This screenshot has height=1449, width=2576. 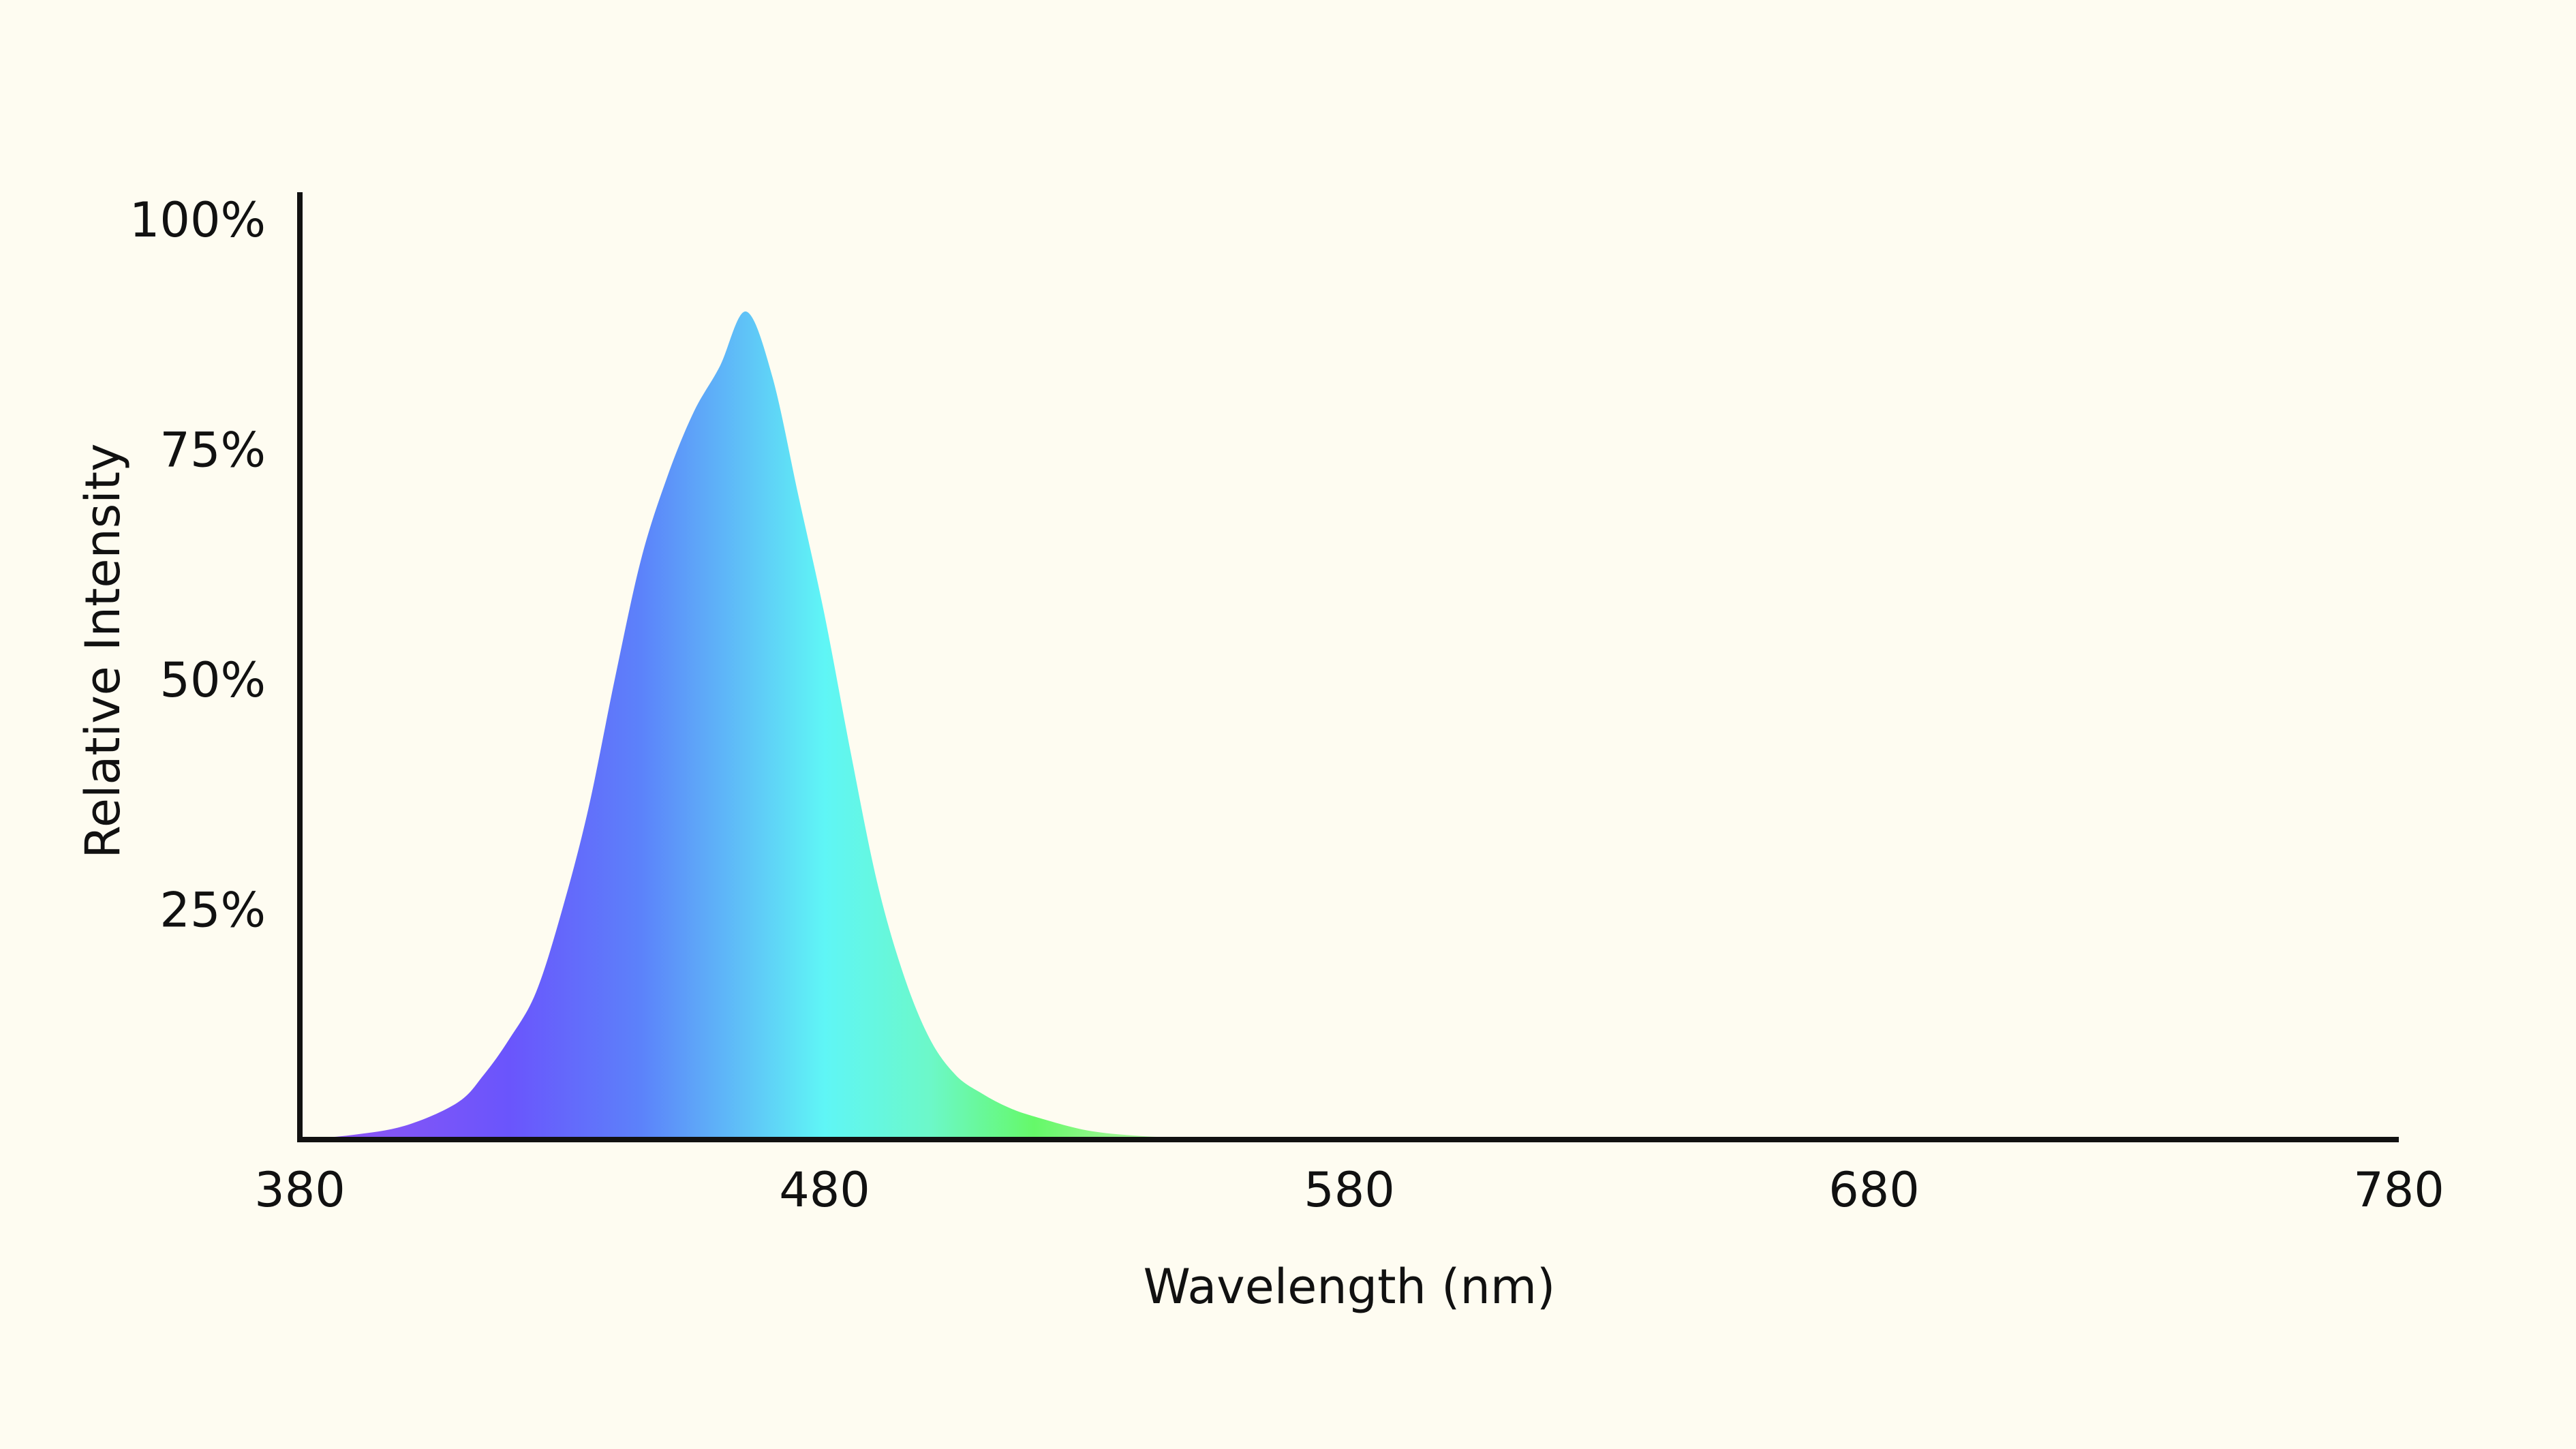 What do you see at coordinates (198, 220) in the screenshot?
I see `y-tick-label: 100%` at bounding box center [198, 220].